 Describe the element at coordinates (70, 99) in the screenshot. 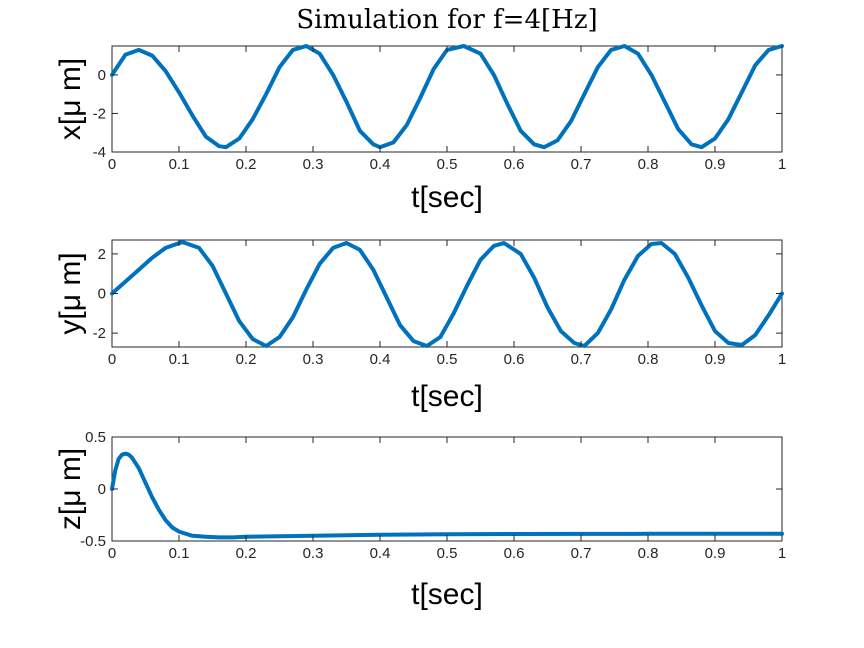

I see `y-axis-label: x[μ m]` at that location.